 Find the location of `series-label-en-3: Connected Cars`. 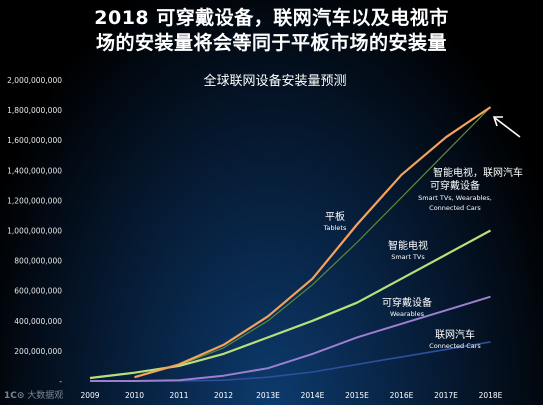

series-label-en-3: Connected Cars is located at coordinates (455, 346).